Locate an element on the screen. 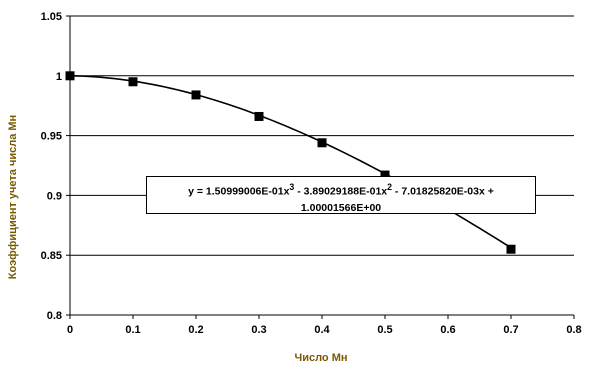 This screenshot has width=594, height=369. x-tick-label: 0.3 is located at coordinates (258, 330).